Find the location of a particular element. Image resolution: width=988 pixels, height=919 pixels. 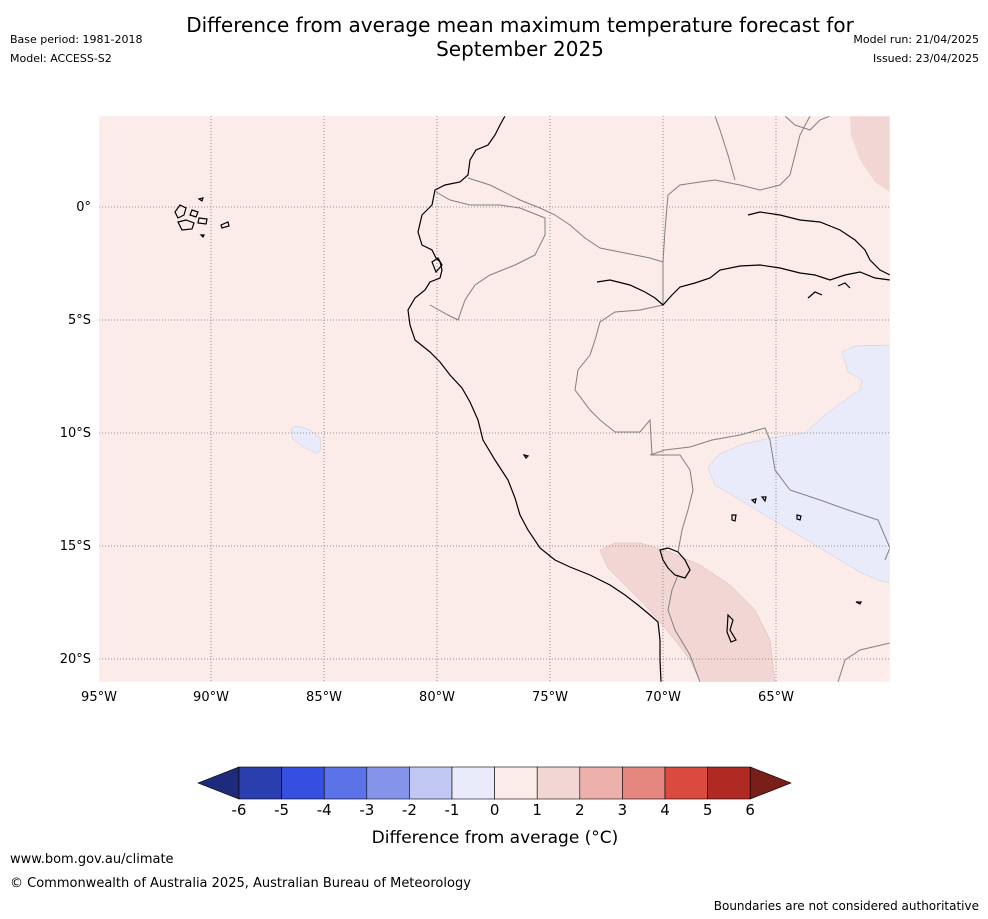

colorbar-tick-label: -2 is located at coordinates (409, 810).